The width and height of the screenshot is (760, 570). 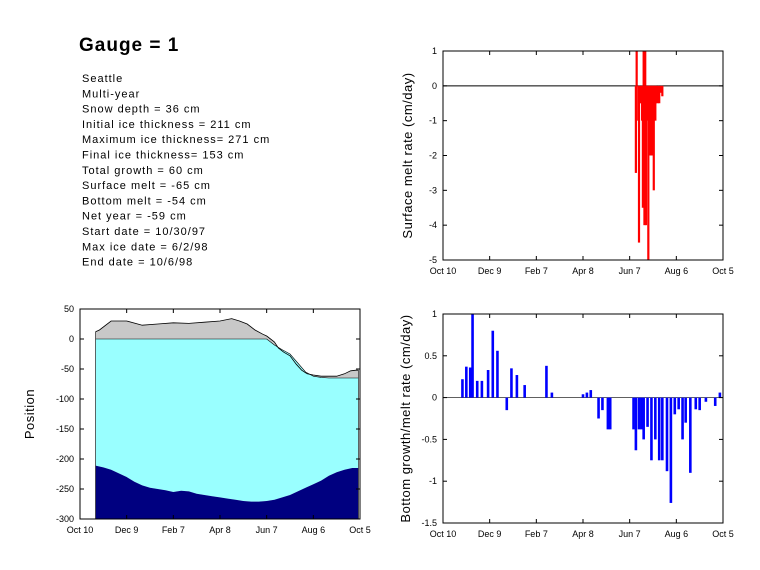 What do you see at coordinates (163, 156) in the screenshot?
I see `info-line: Final ice thickness= 153 cm` at bounding box center [163, 156].